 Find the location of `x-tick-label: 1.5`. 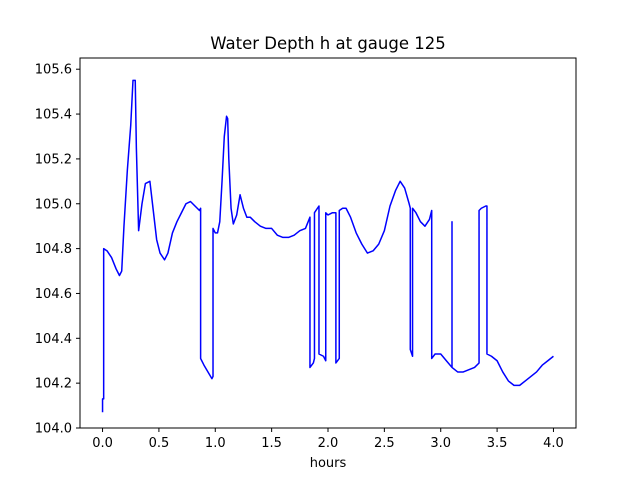

x-tick-label: 1.5 is located at coordinates (271, 443).